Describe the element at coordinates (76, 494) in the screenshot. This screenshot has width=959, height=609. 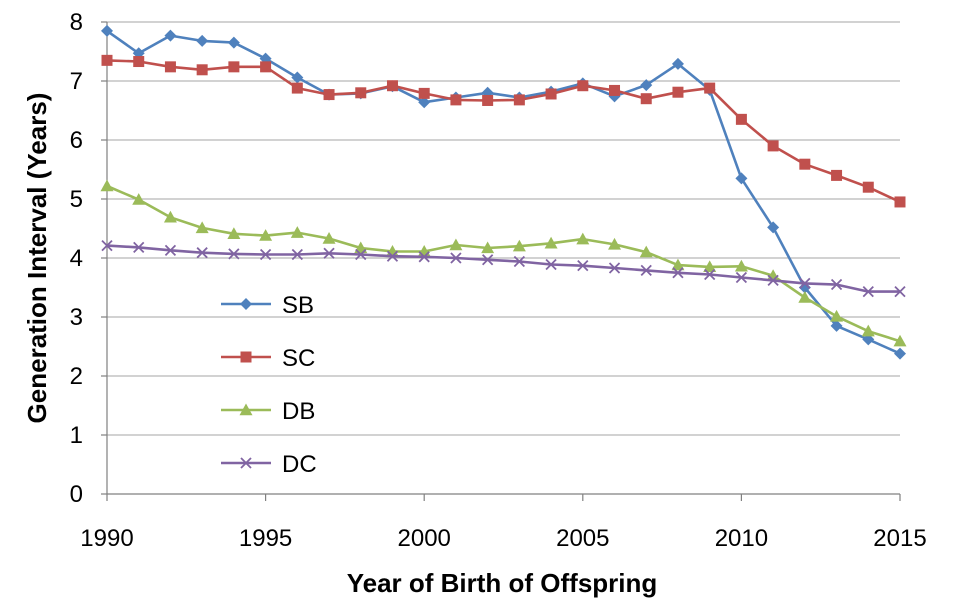
I see `y-tick-label: 0` at that location.